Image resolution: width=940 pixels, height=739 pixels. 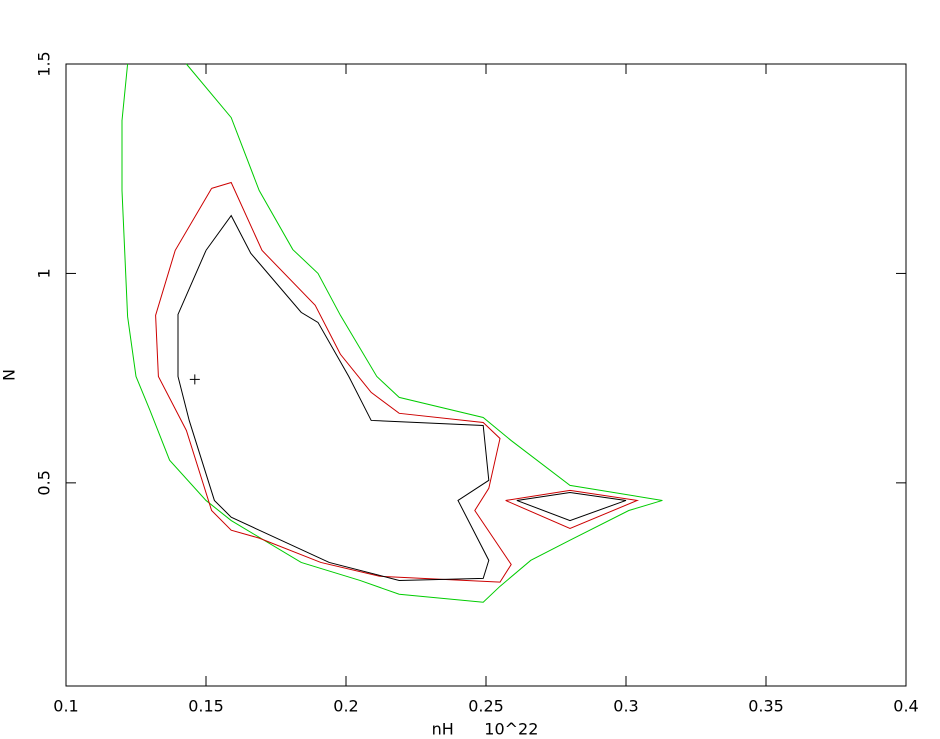 What do you see at coordinates (65, 706) in the screenshot?
I see `x-tick-label: 0.1` at bounding box center [65, 706].